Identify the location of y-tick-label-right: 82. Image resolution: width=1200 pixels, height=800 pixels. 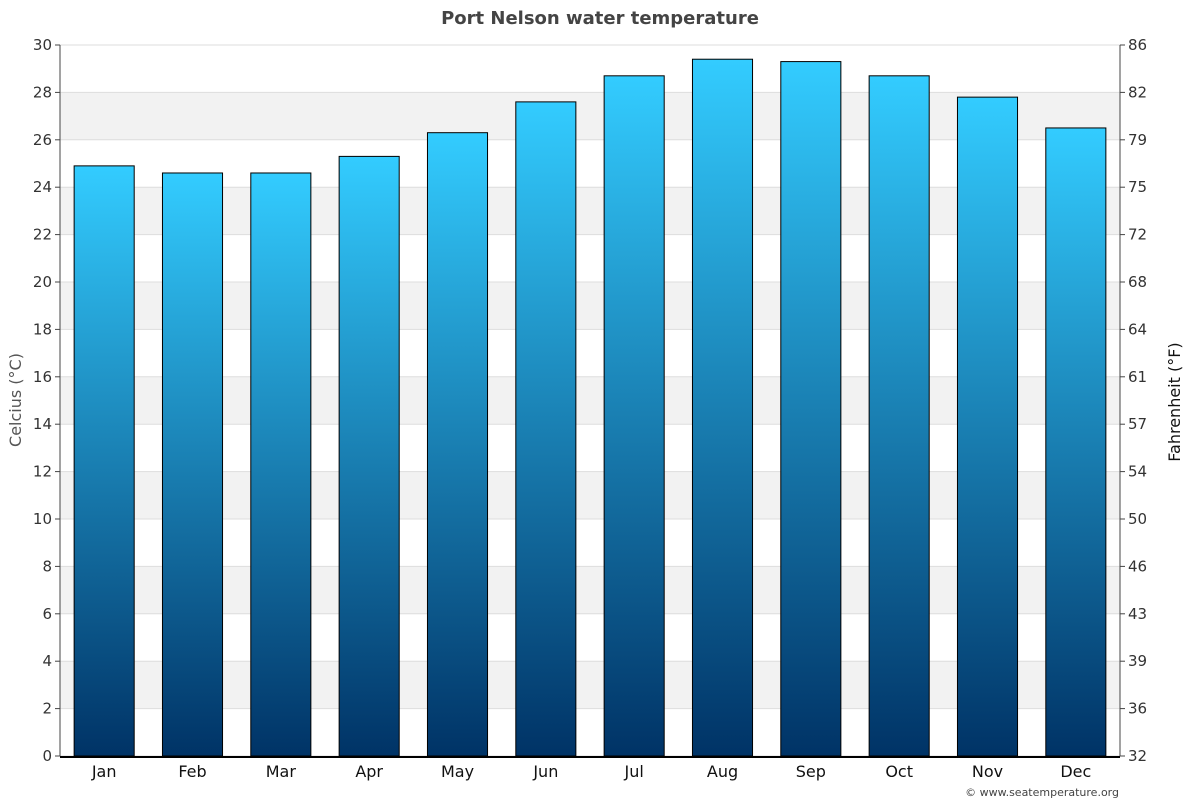
(1137, 92).